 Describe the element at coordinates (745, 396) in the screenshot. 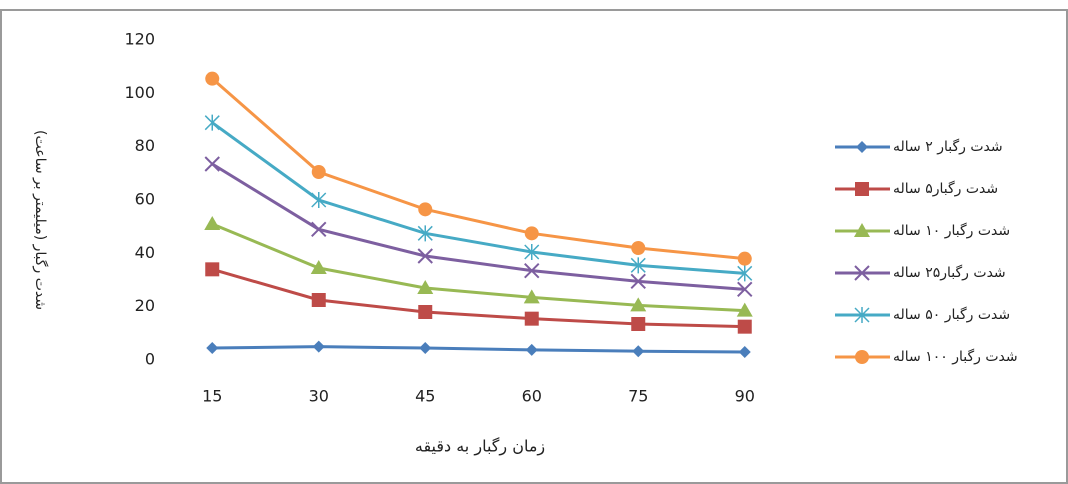

I see `x-tick-label: 90` at that location.